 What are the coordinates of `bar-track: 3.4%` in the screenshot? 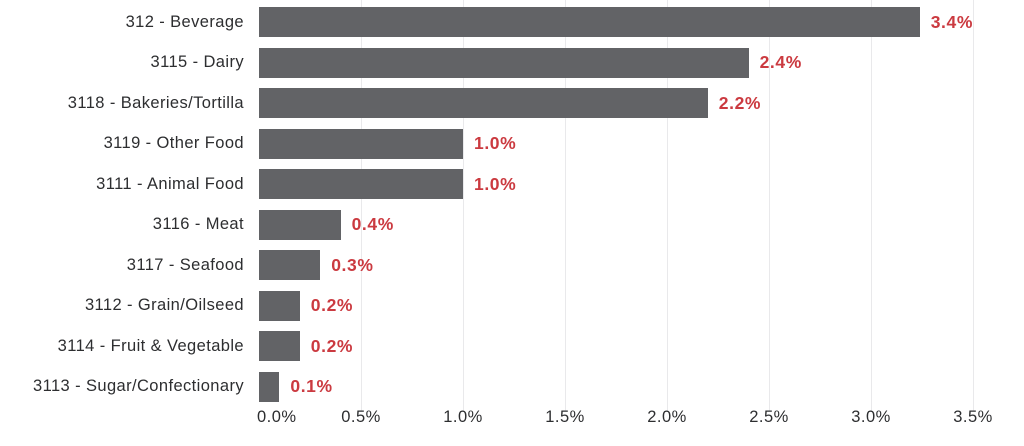 It's located at (616, 22).